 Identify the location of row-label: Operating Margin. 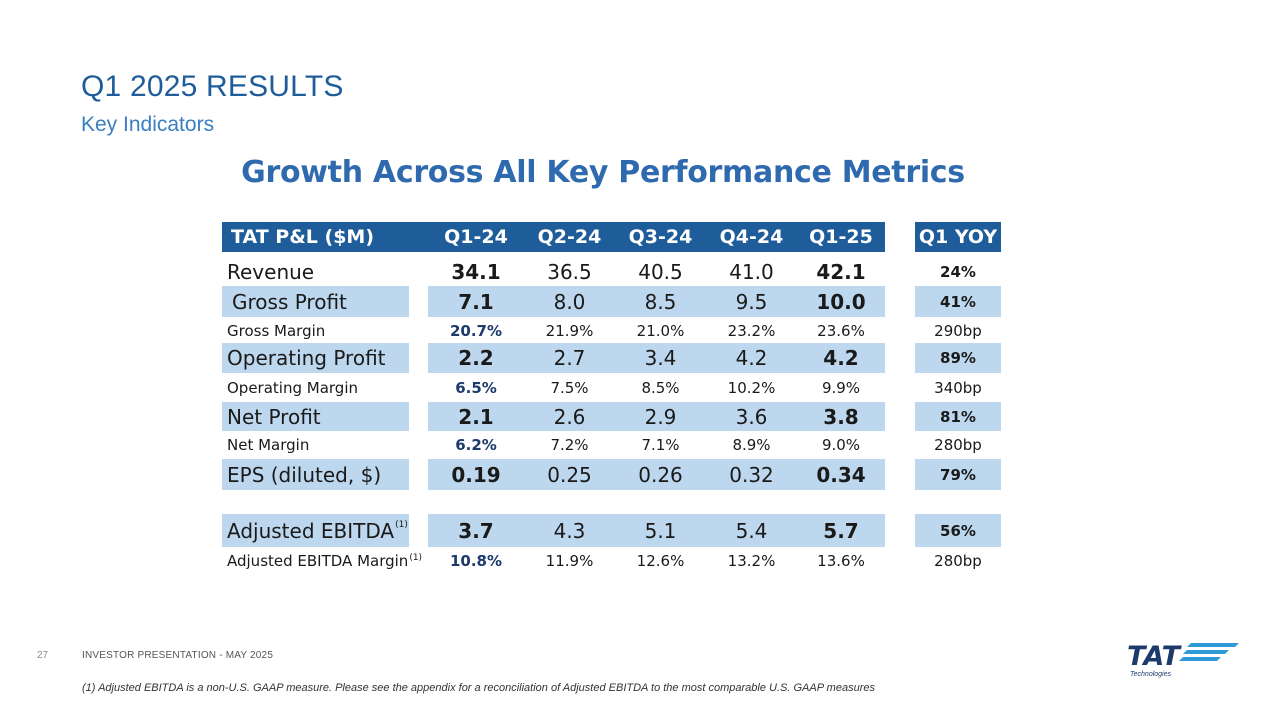
(315, 387).